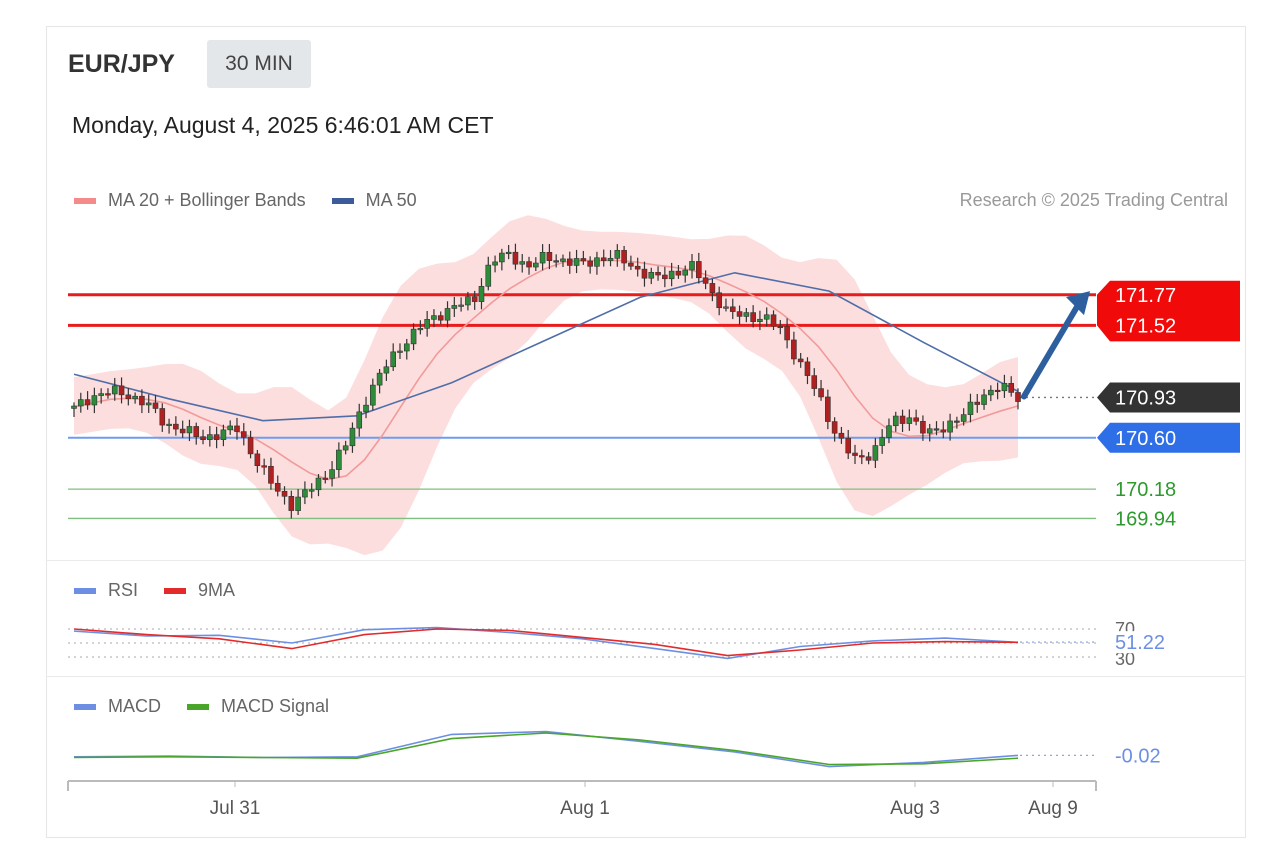  Describe the element at coordinates (585, 808) in the screenshot. I see `x-axis-tick-label: Aug 1` at that location.